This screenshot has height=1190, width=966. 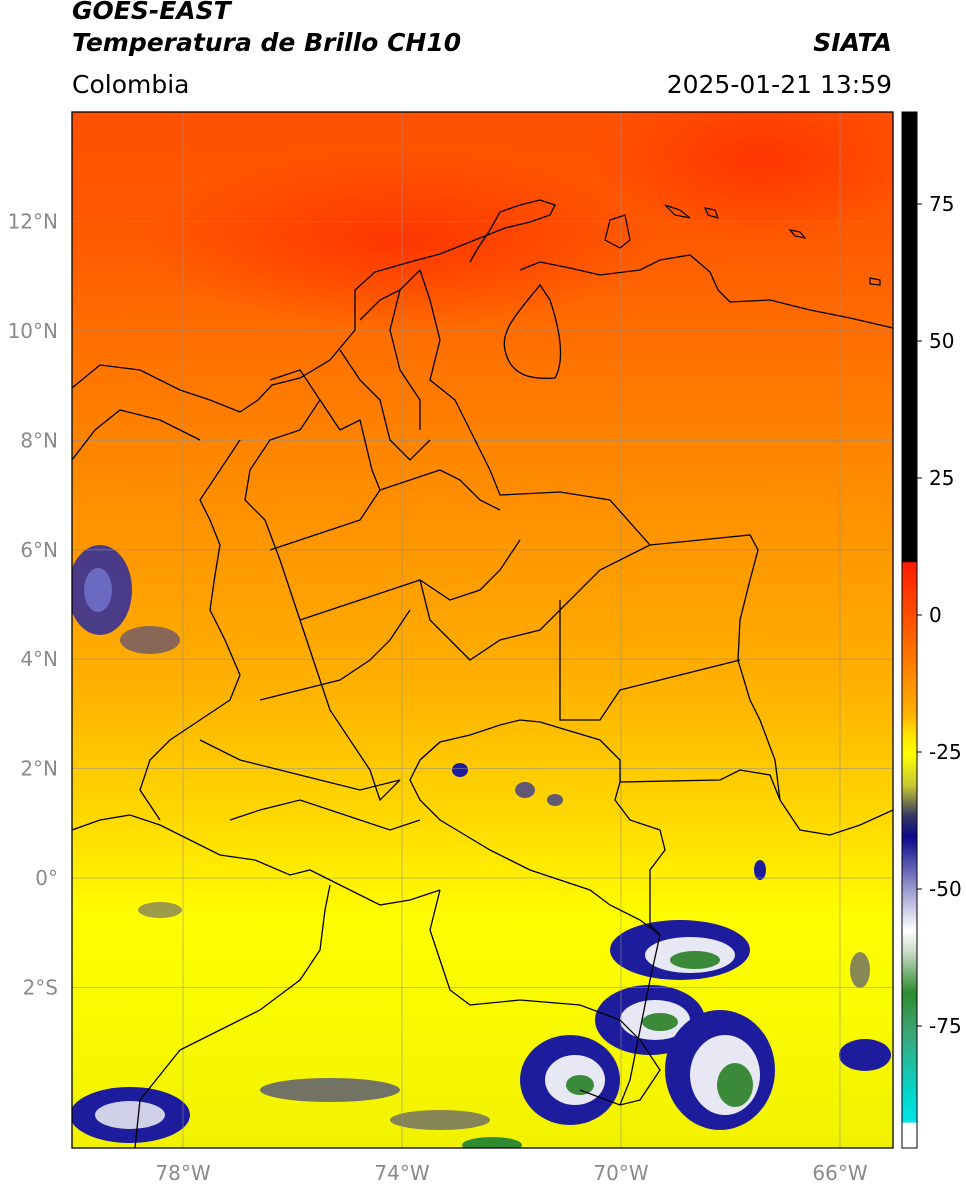 What do you see at coordinates (39, 440) in the screenshot?
I see `lat-tick-label: 8°N` at bounding box center [39, 440].